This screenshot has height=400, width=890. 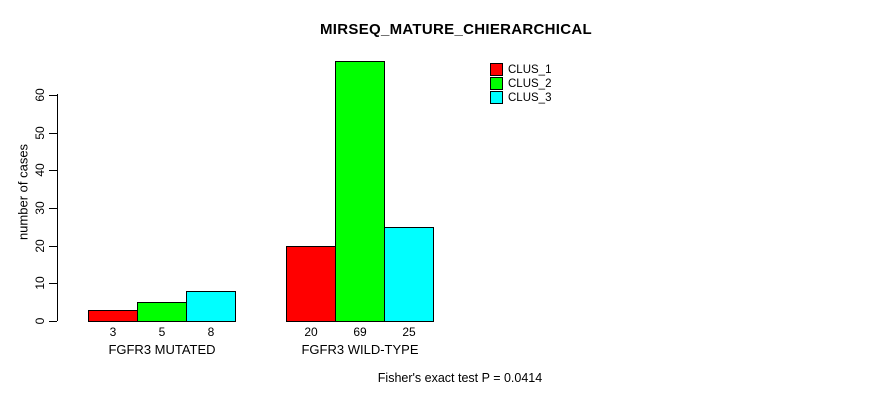 What do you see at coordinates (40, 246) in the screenshot?
I see `y-tick-label: 20` at bounding box center [40, 246].